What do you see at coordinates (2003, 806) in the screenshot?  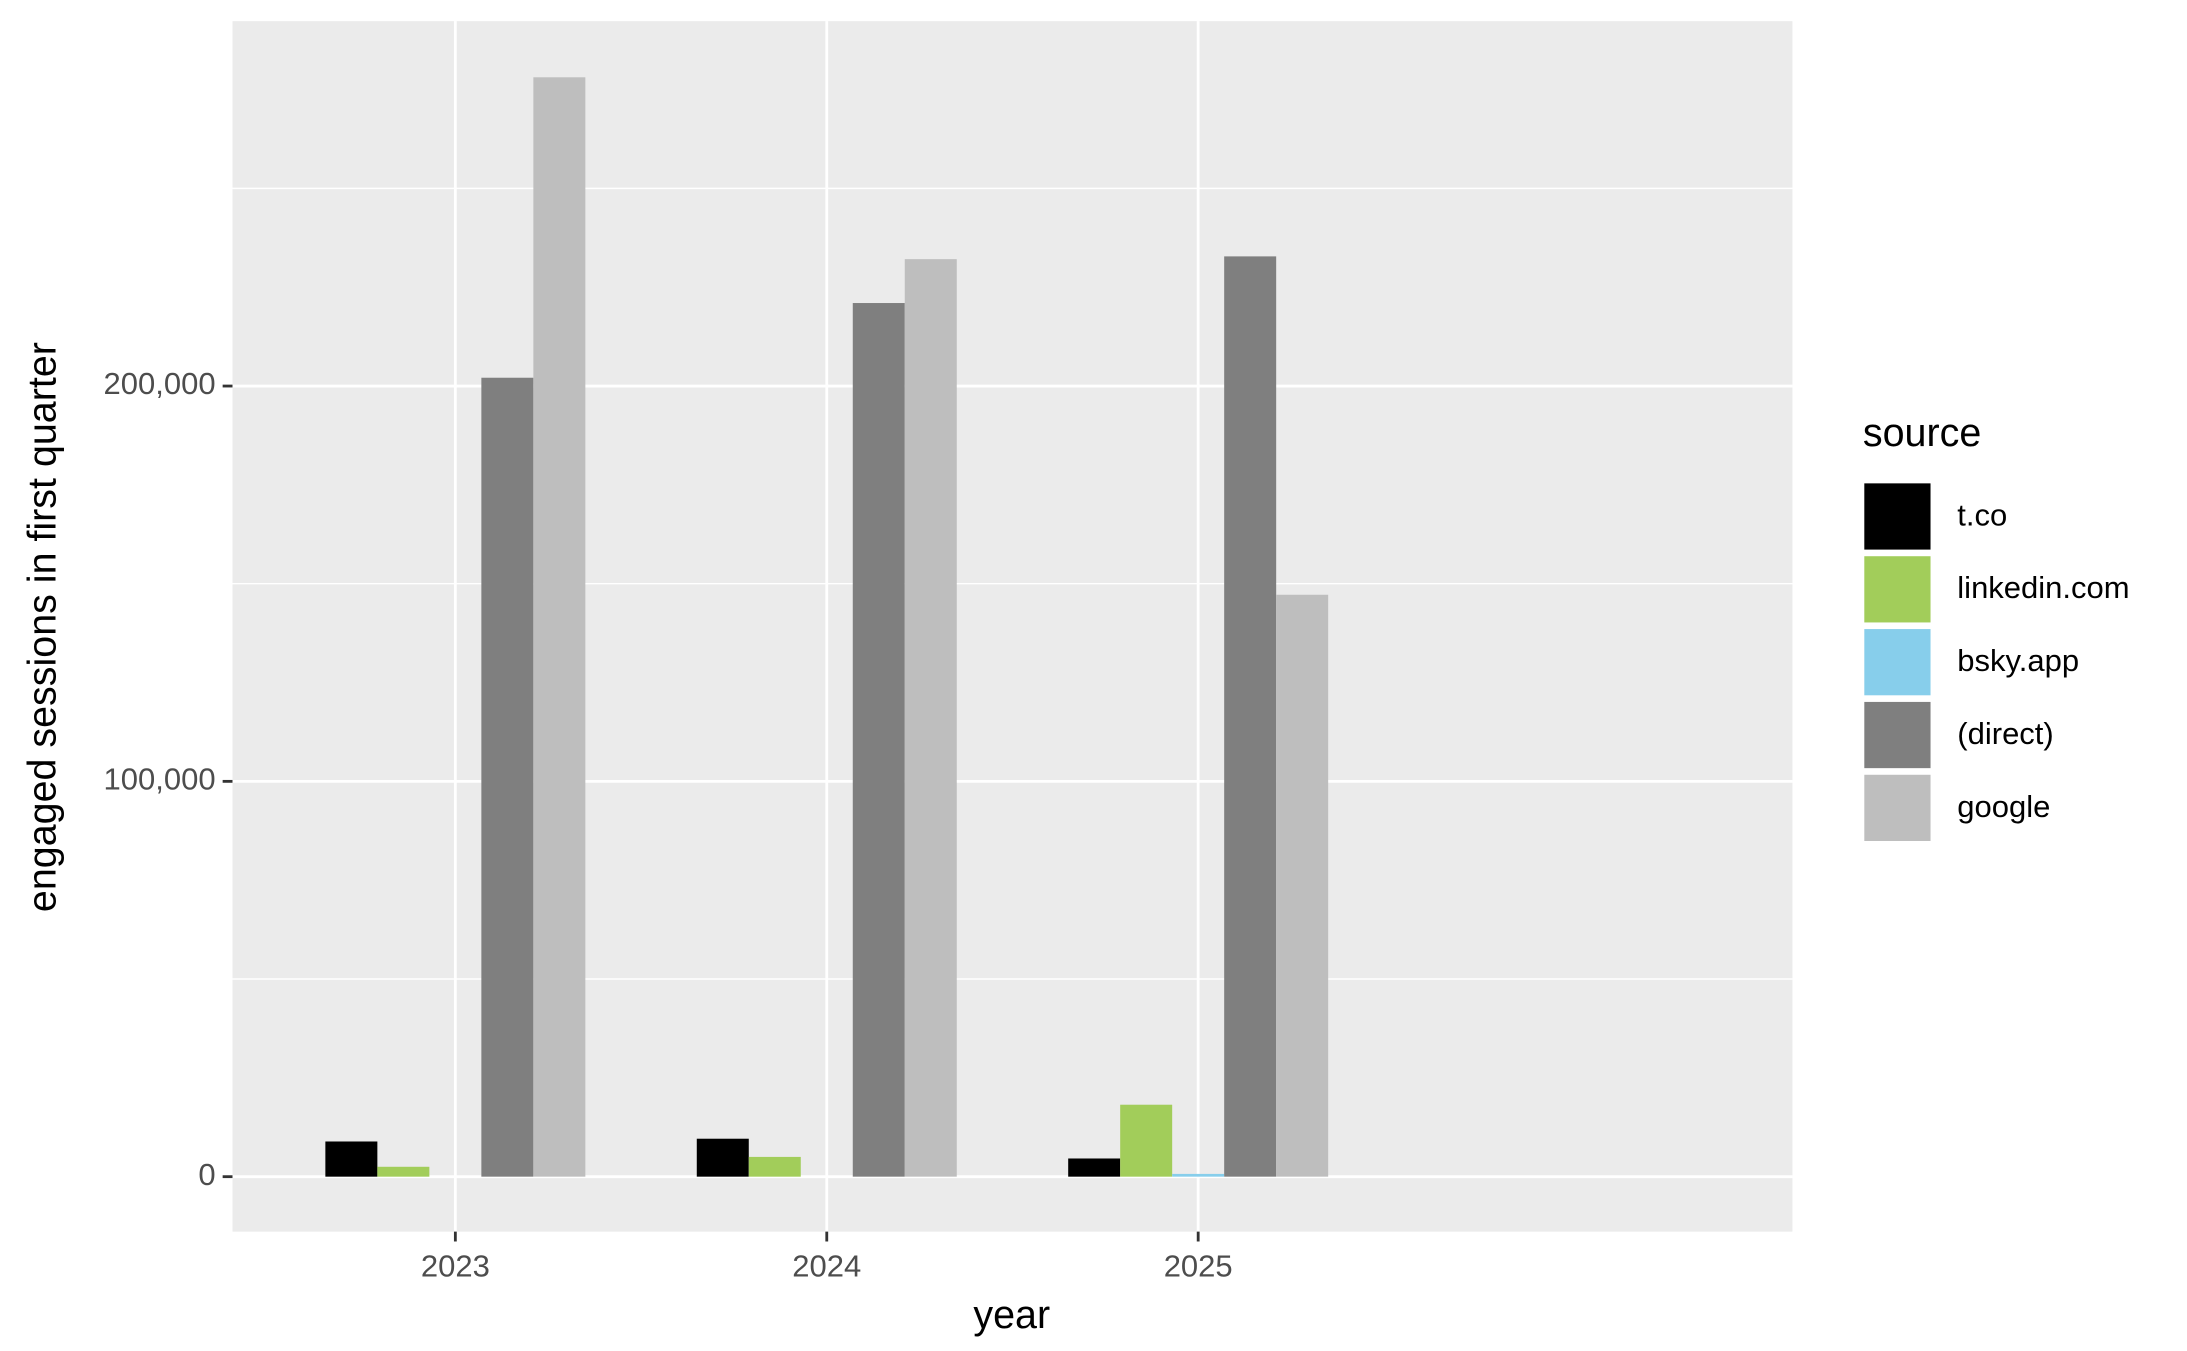 I see `legend-label: google` at bounding box center [2003, 806].